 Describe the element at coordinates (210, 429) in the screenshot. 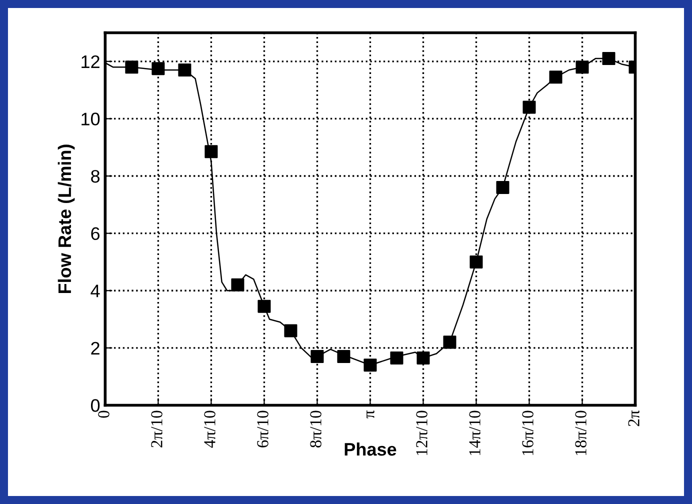

I see `x-tick-label: 4π/10` at that location.